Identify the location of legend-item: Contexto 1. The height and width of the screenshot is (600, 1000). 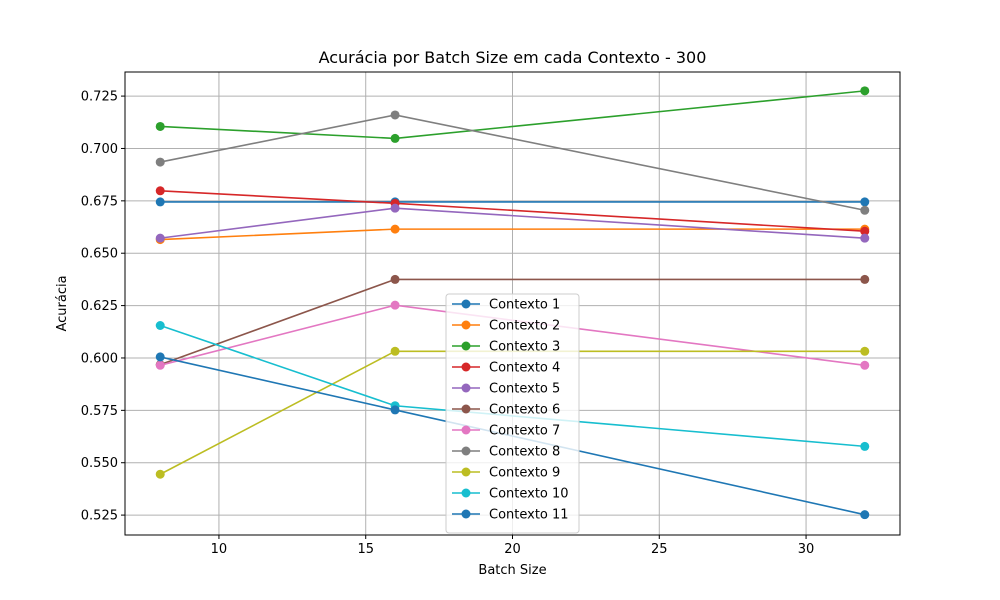
(506, 305).